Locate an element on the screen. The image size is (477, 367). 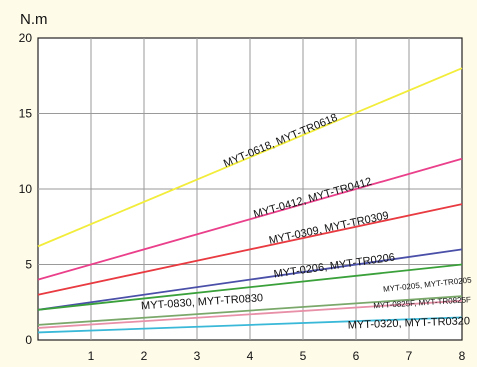
y-tick-label: 15 is located at coordinates (26, 114).